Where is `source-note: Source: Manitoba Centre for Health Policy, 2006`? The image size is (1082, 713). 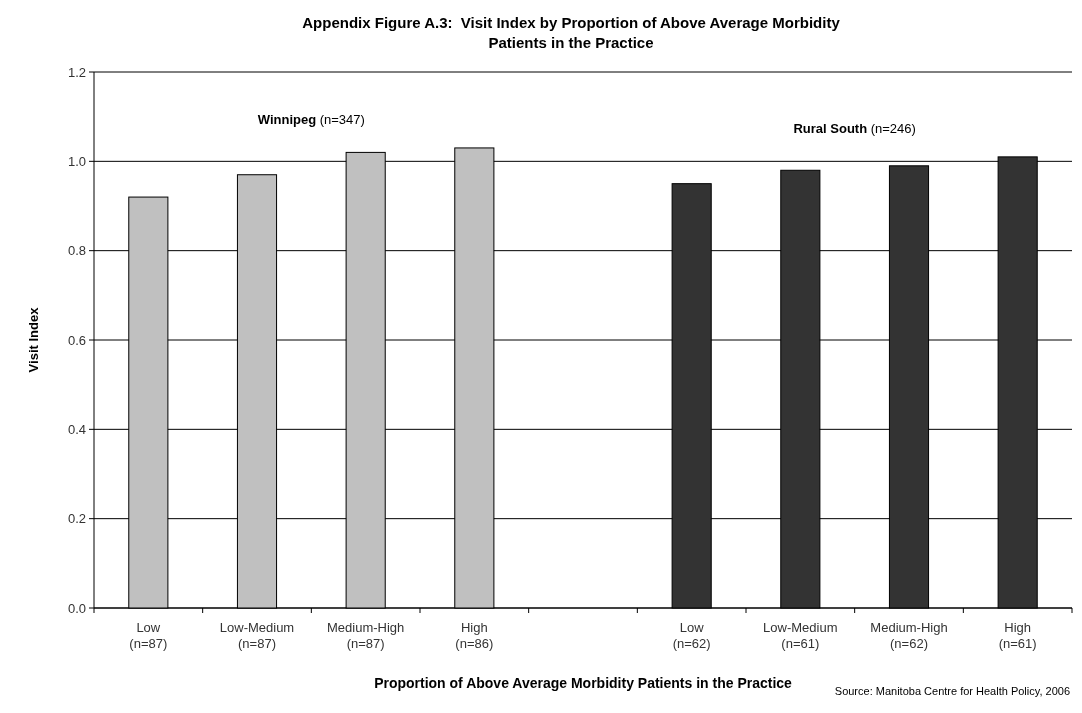 source-note: Source: Manitoba Centre for Health Policy, 2006 is located at coordinates (952, 691).